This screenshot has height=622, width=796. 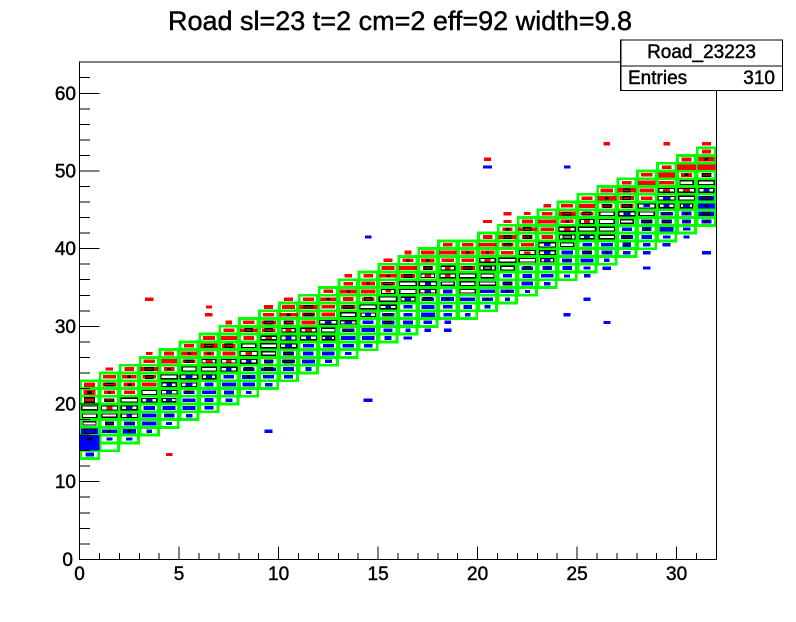 What do you see at coordinates (378, 574) in the screenshot?
I see `svg-text: 15` at bounding box center [378, 574].